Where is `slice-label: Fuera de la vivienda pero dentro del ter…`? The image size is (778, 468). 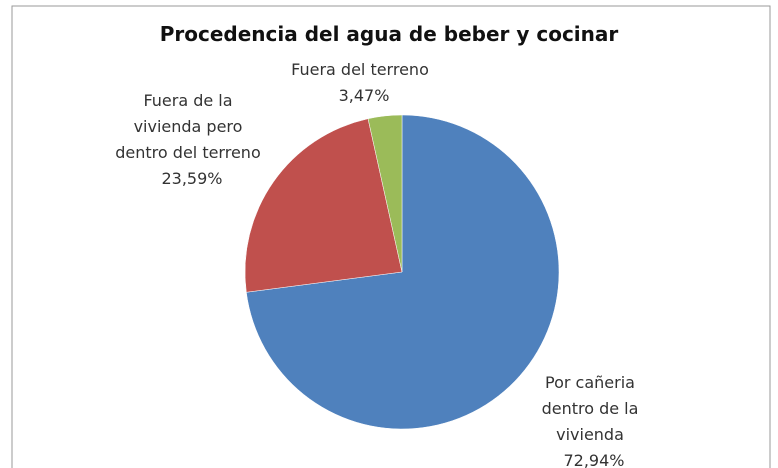
slice-label: Fuera de la vivienda pero dentro del ter… is located at coordinates (188, 140).